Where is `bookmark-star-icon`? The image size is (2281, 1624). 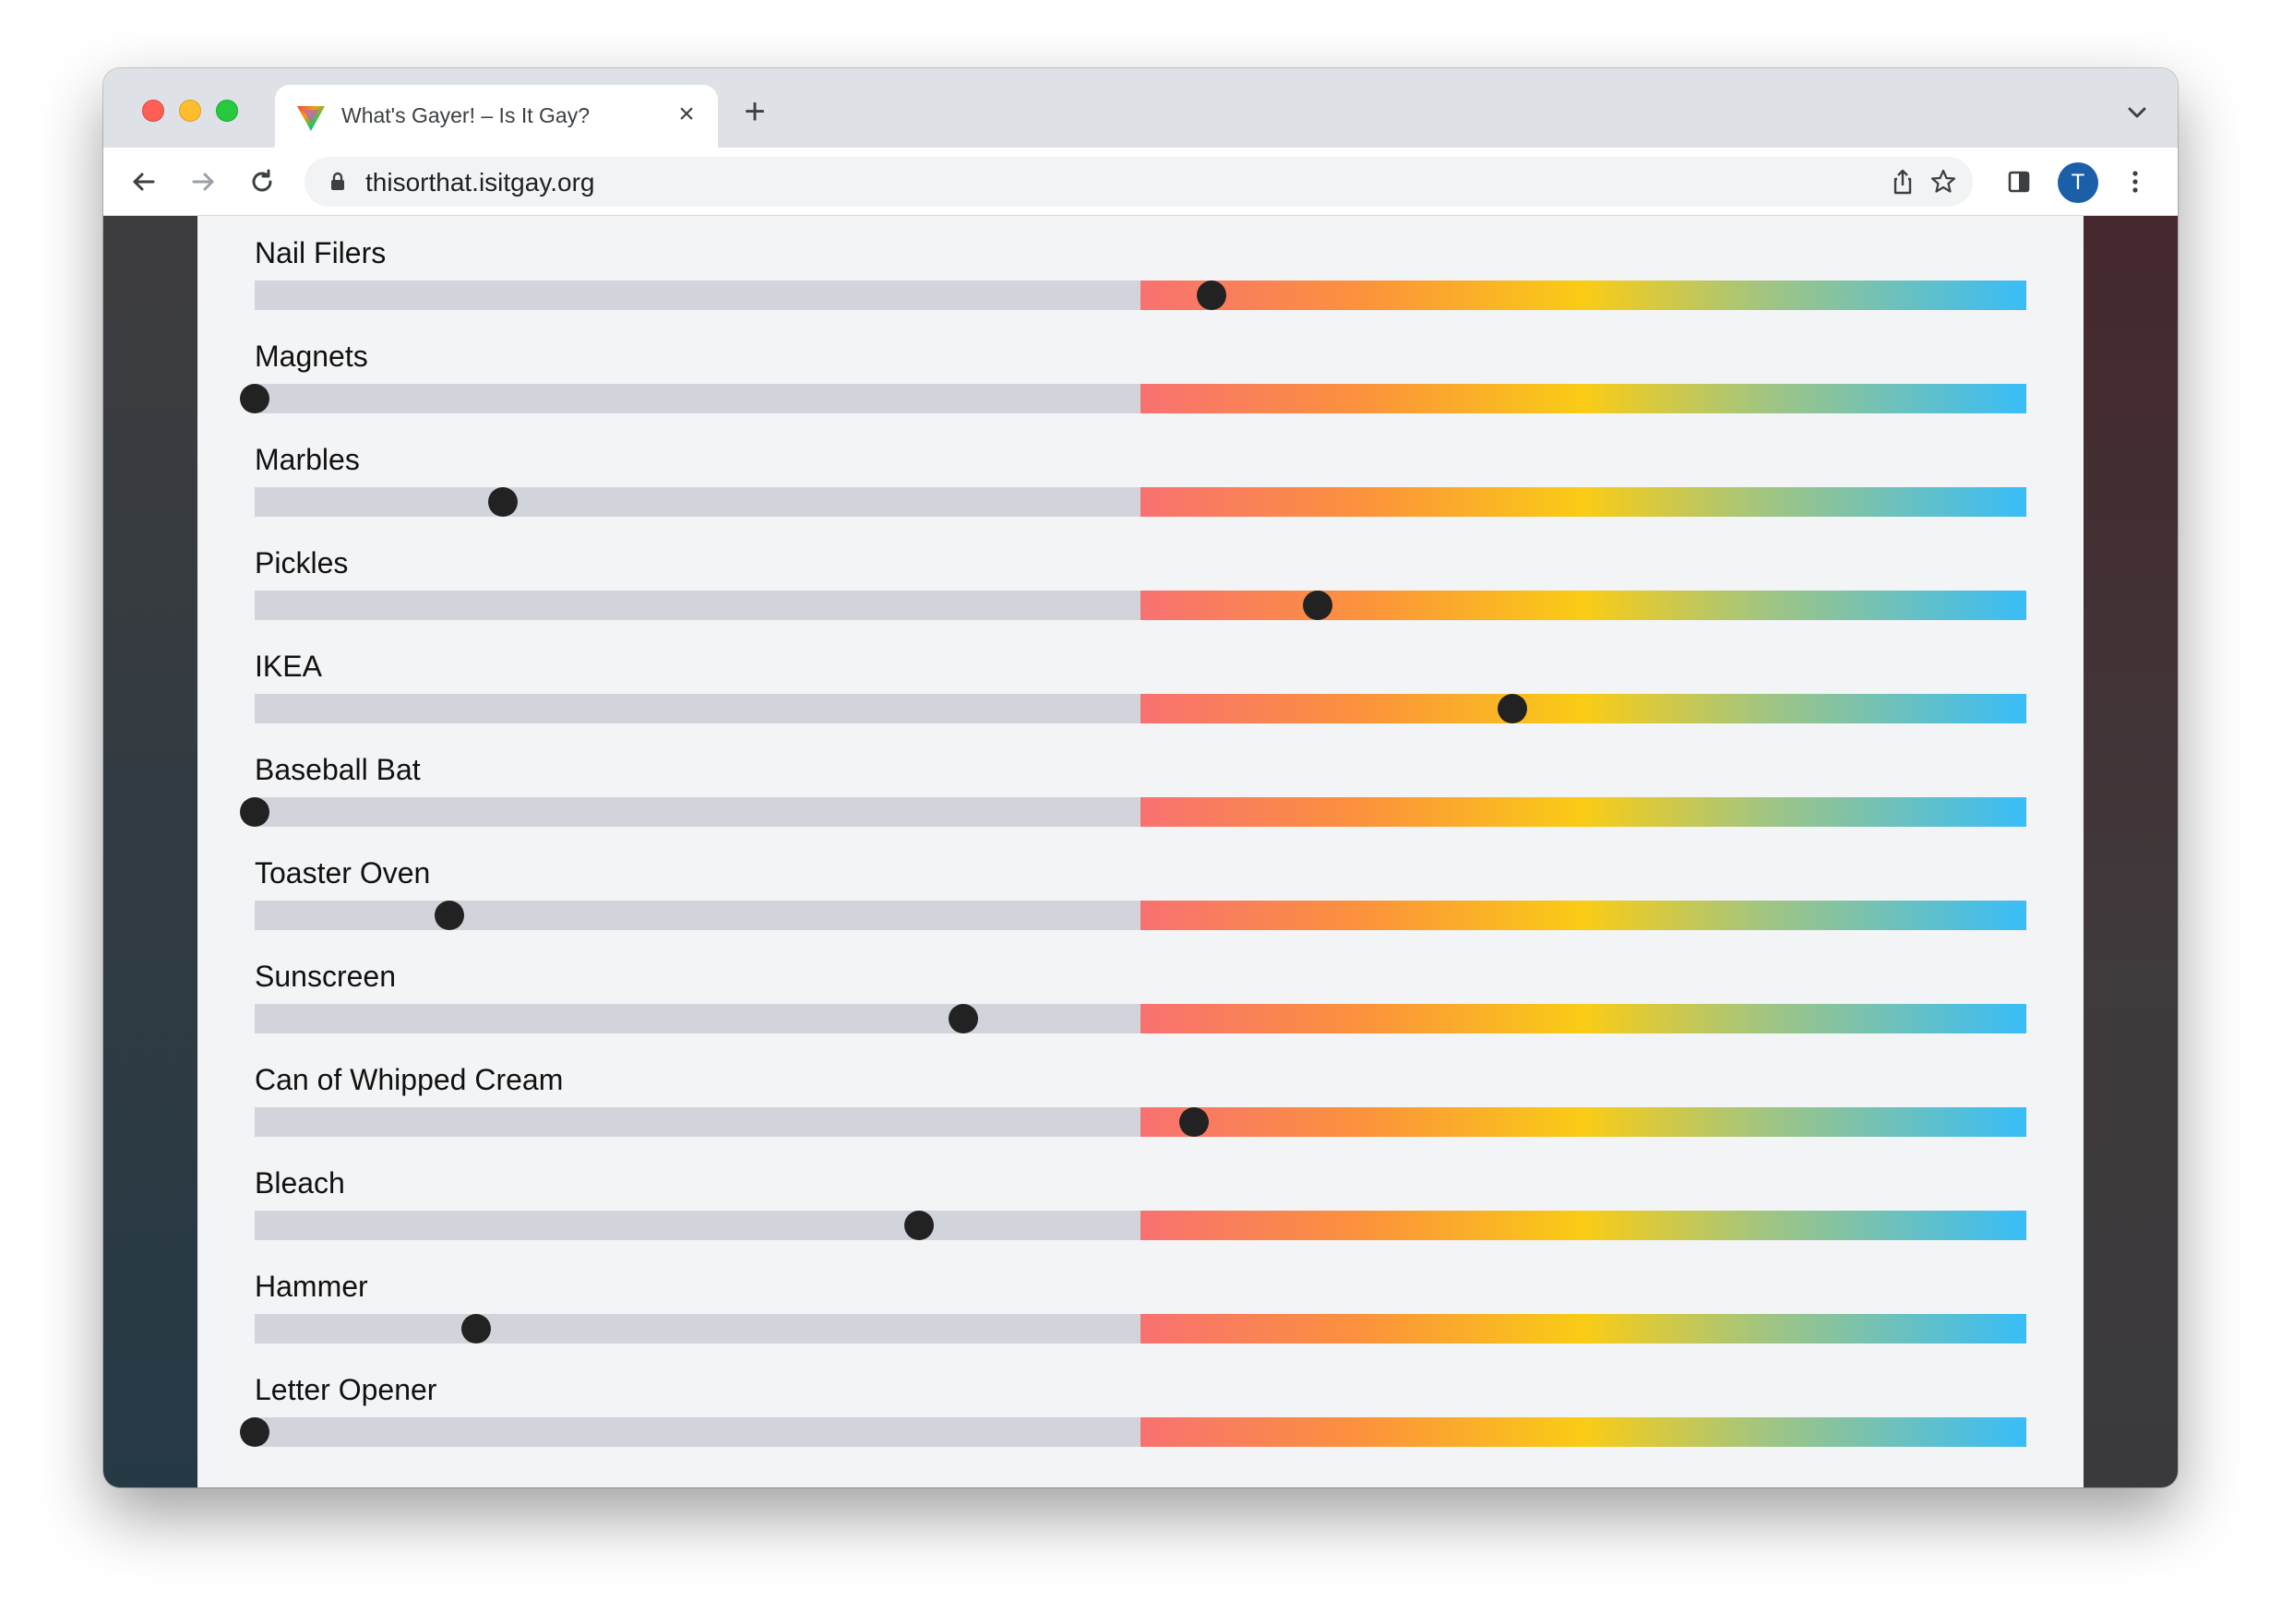 bookmark-star-icon is located at coordinates (1943, 181).